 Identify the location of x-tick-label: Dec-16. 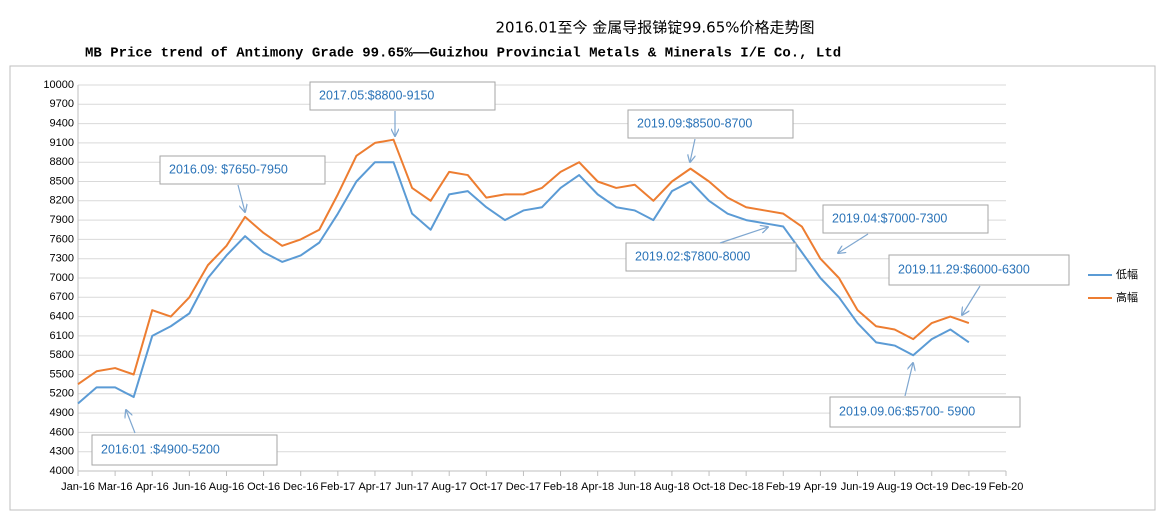
(300, 487).